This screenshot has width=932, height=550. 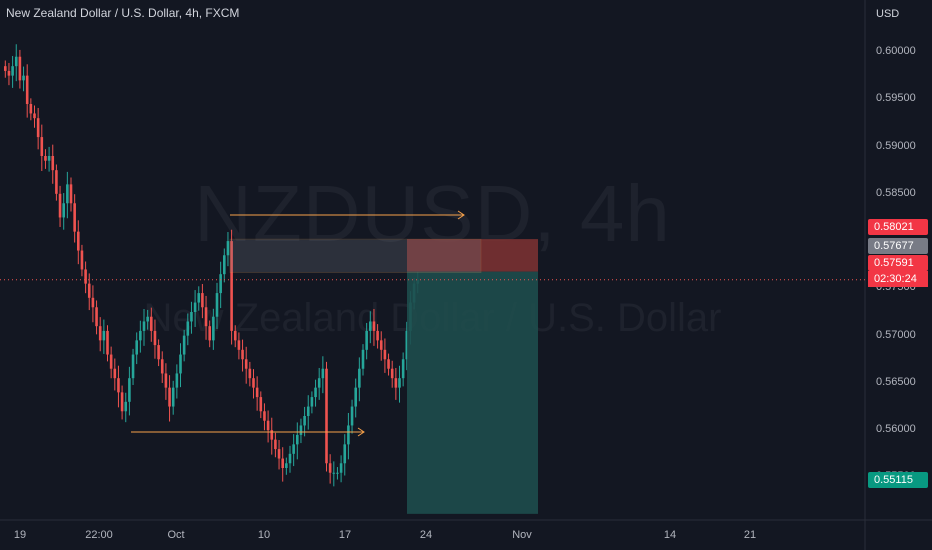 What do you see at coordinates (896, 145) in the screenshot?
I see `price-tick-label: 0.59000` at bounding box center [896, 145].